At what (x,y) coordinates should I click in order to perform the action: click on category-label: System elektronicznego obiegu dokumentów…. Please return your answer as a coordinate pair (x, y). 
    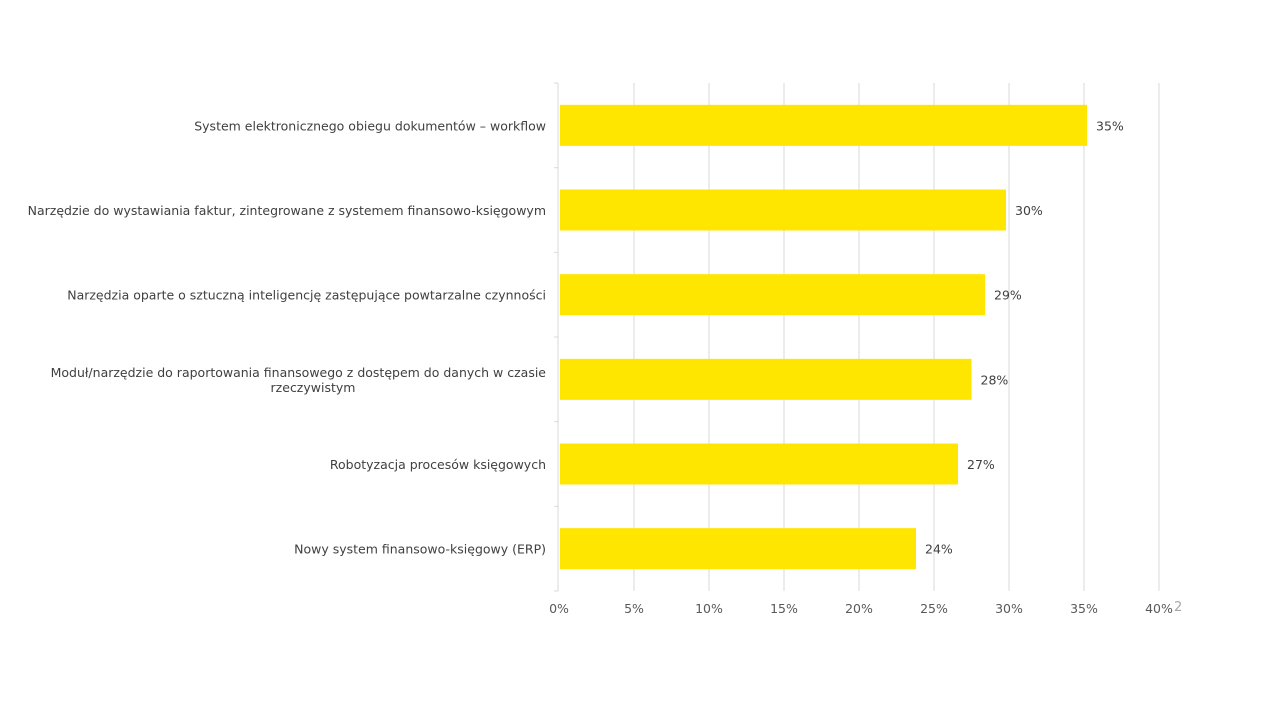
    Looking at the image, I should click on (370, 125).